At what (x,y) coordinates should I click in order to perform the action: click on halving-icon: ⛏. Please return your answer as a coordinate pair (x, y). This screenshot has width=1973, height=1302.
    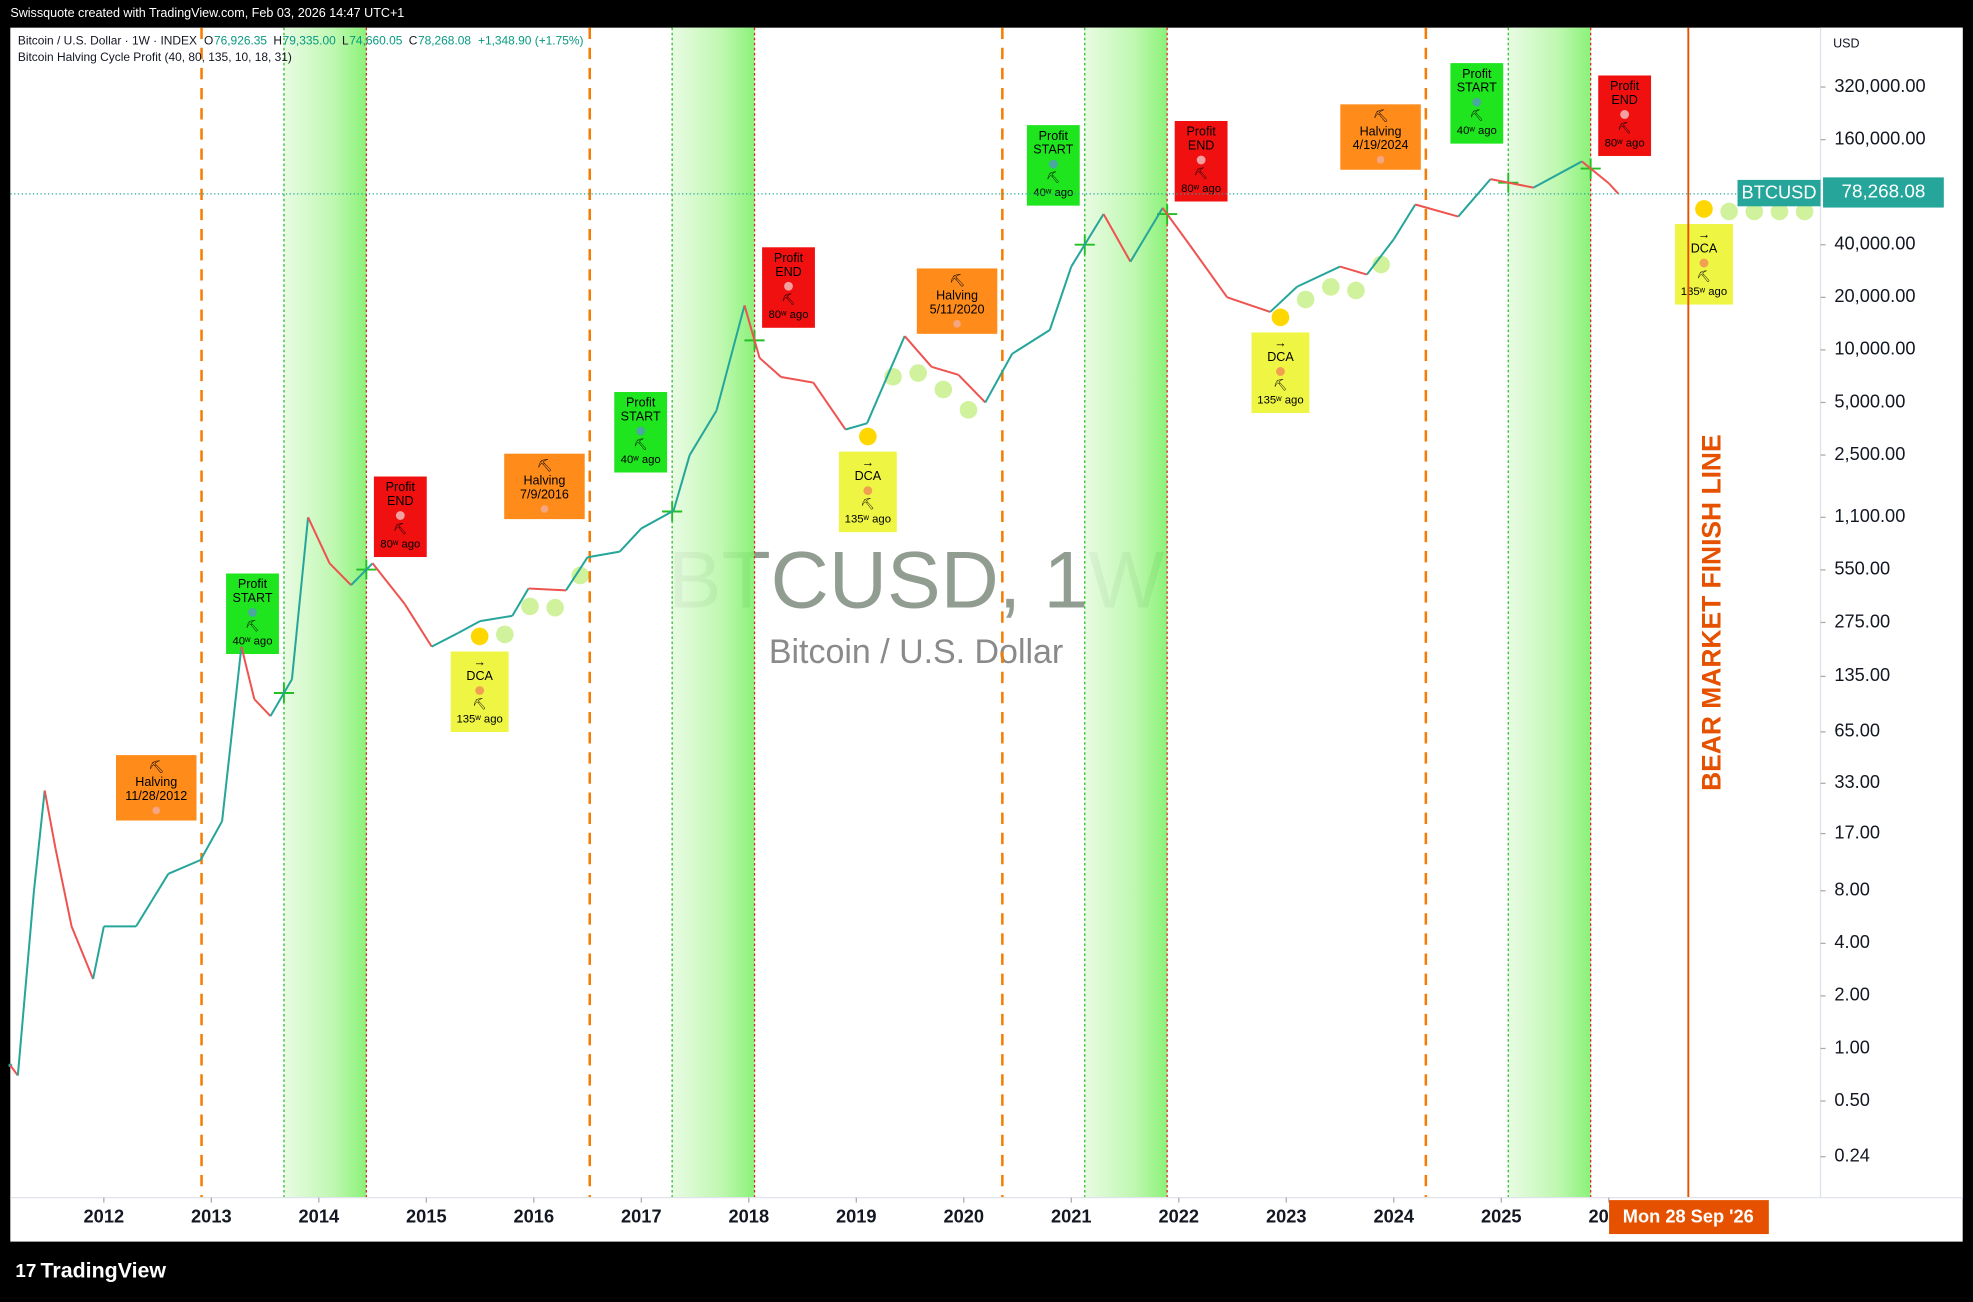
    Looking at the image, I should click on (1381, 116).